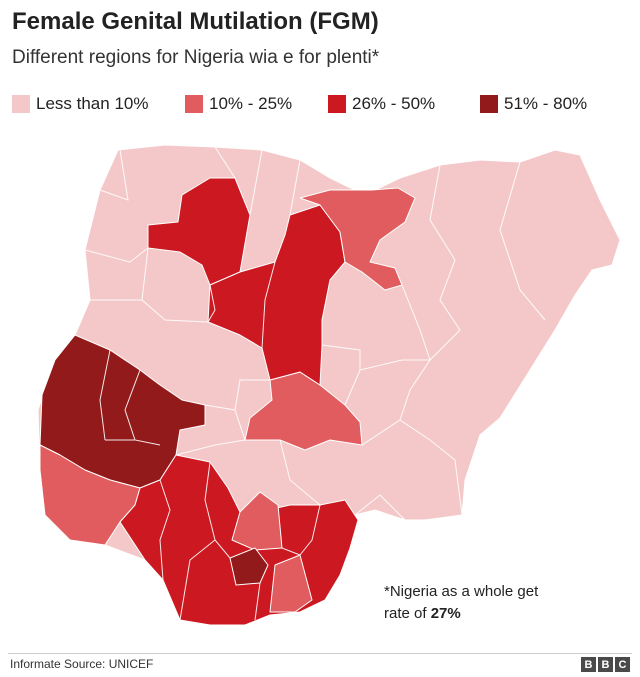 The width and height of the screenshot is (640, 677). What do you see at coordinates (407, 613) in the screenshot?
I see `footnote-prefix: rate of` at bounding box center [407, 613].